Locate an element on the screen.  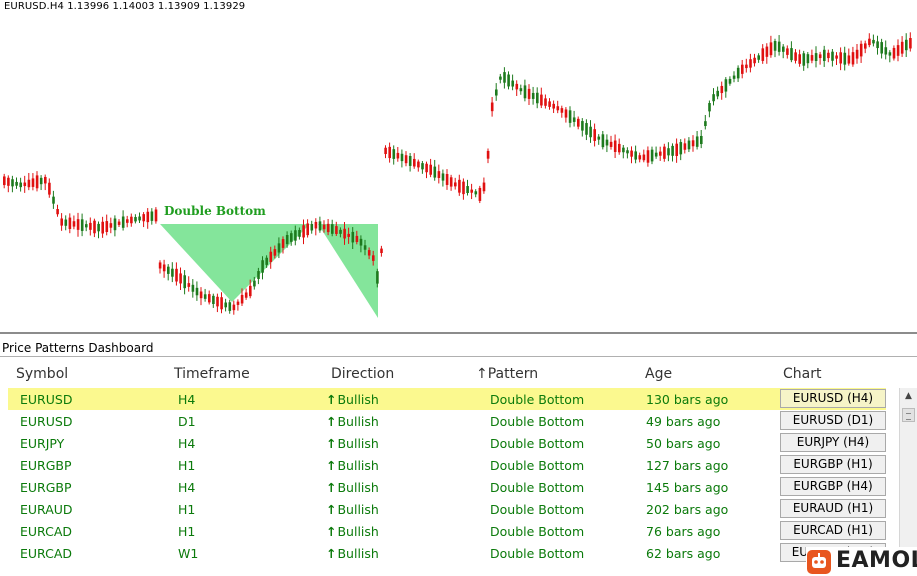
cell-age: 76 bars ago is located at coordinates (683, 531).